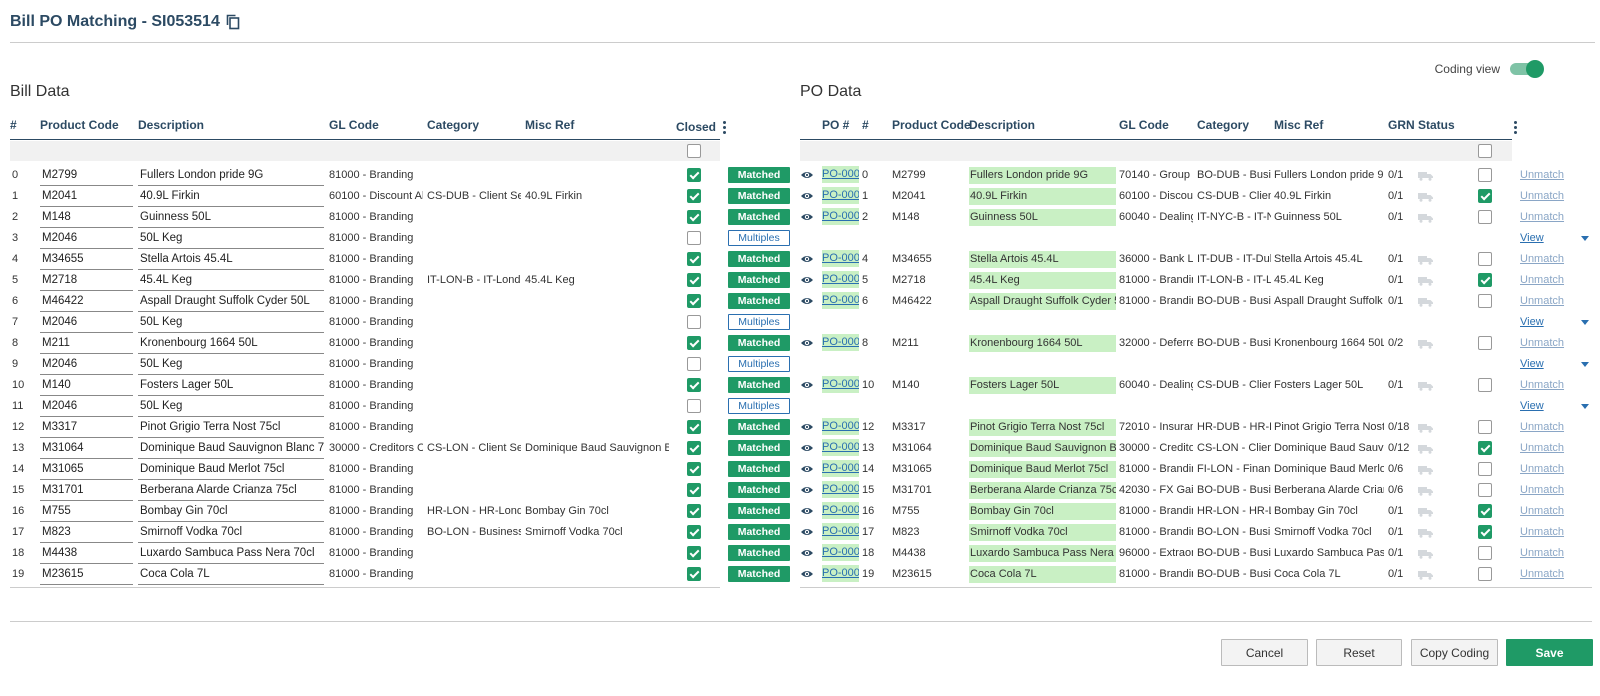 This screenshot has width=1600, height=696. Describe the element at coordinates (86, 175) in the screenshot. I see `bill-product-code-field: M2799` at that location.